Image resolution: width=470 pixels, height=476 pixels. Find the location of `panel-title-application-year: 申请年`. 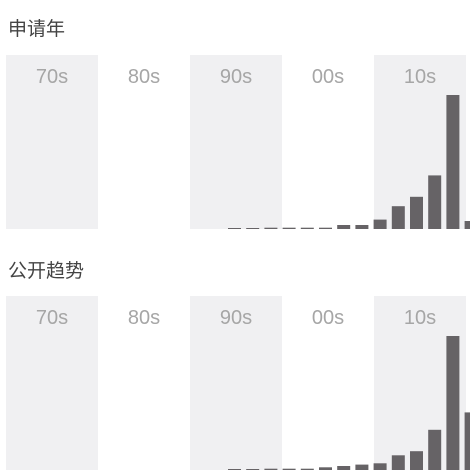

panel-title-application-year: 申请年 is located at coordinates (37, 29).